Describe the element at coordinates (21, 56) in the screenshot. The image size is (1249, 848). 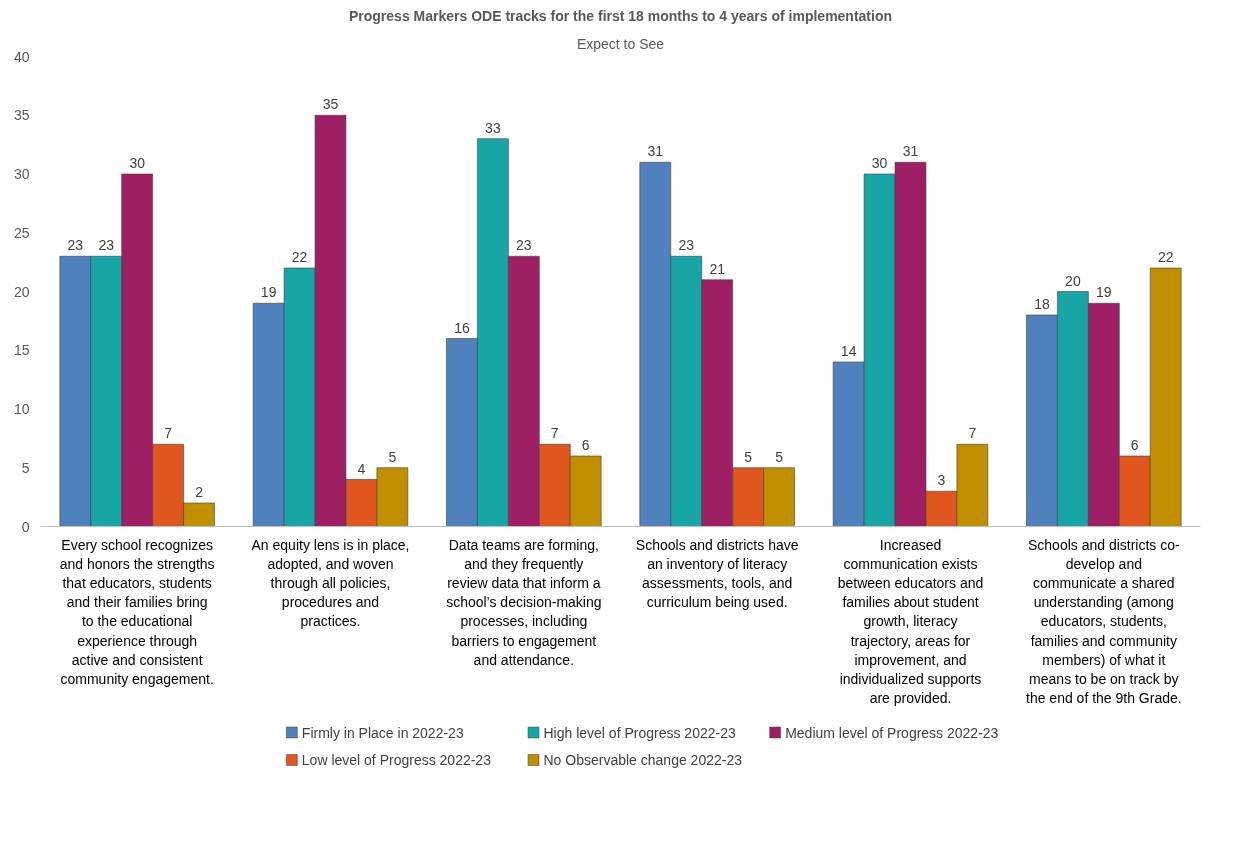
I see `y-tick-label: 40` at that location.